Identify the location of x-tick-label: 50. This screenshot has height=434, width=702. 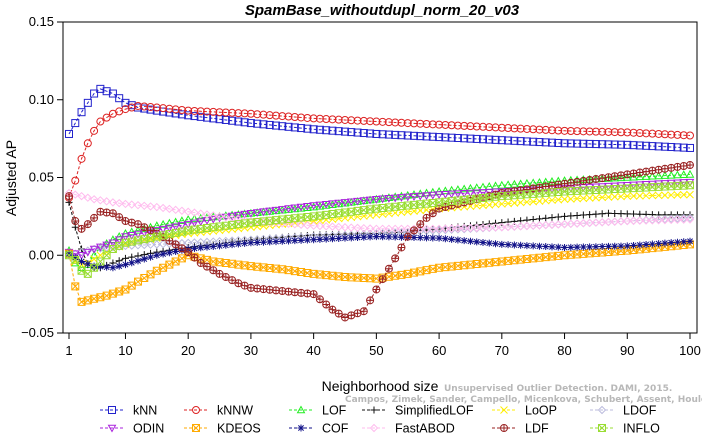
(376, 350).